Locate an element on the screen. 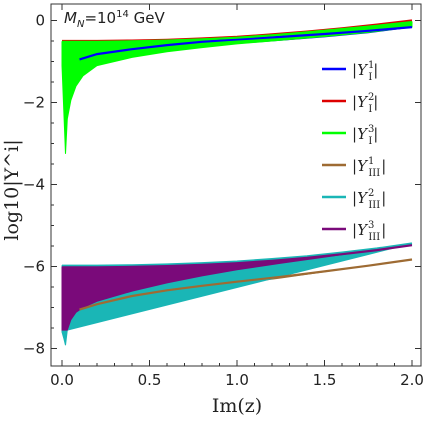  annotation-sup: 14 is located at coordinates (122, 14).